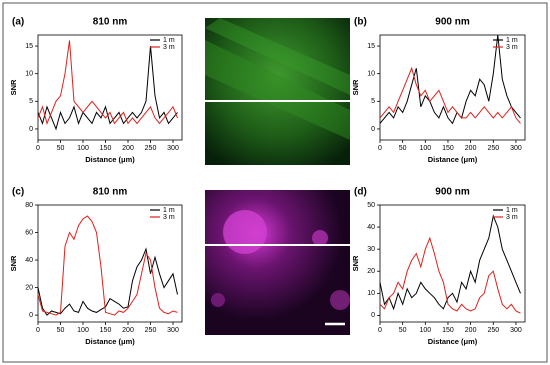 This screenshot has width=550, height=365. What do you see at coordinates (277, 262) in the screenshot?
I see `magenta-micrograph` at bounding box center [277, 262].